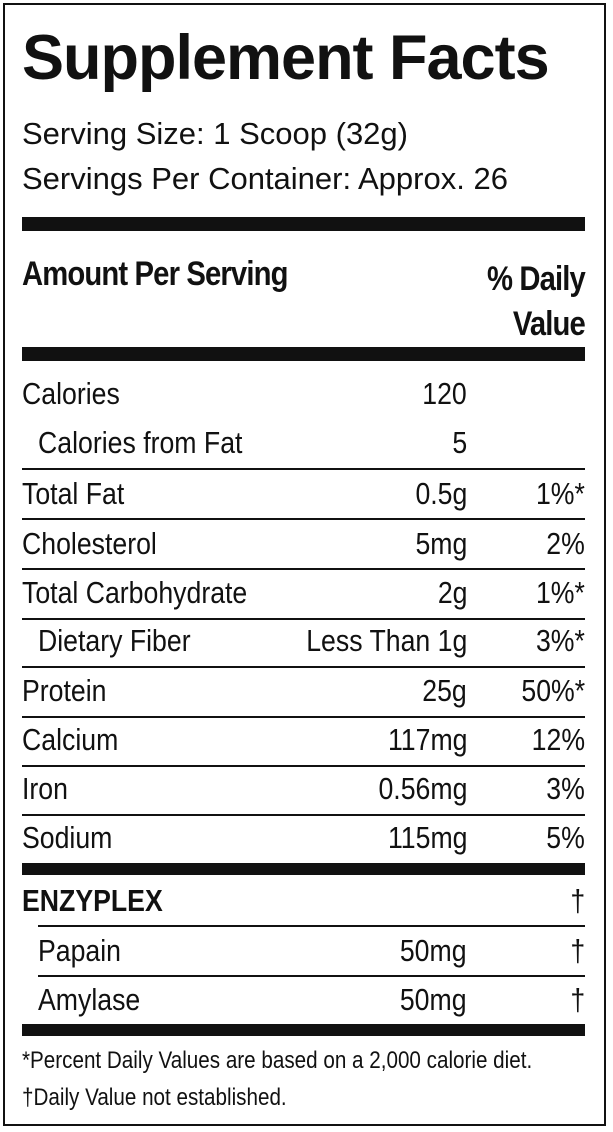  What do you see at coordinates (536, 302) in the screenshot?
I see `daily-value-heading: % Daily Value` at bounding box center [536, 302].